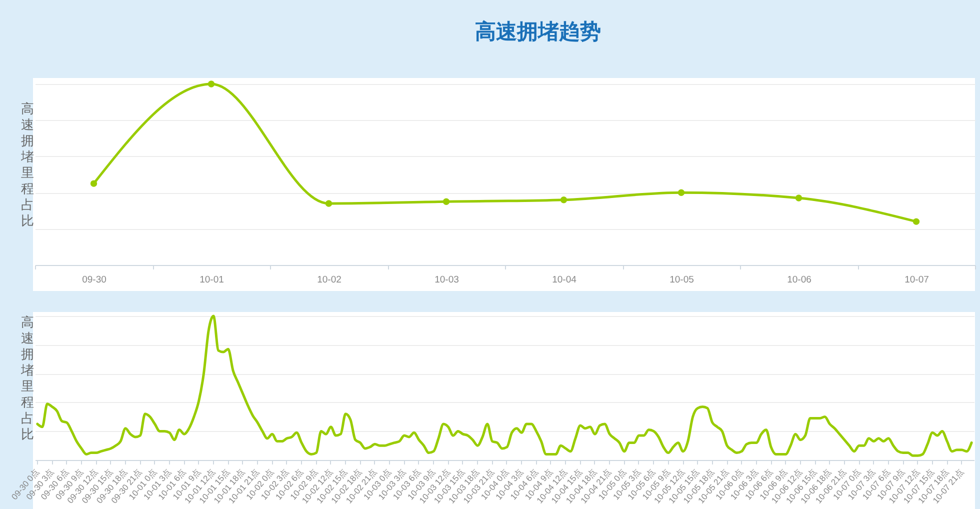 This screenshot has width=980, height=509. I want to click on x-tick-label: 10-02, so click(329, 280).